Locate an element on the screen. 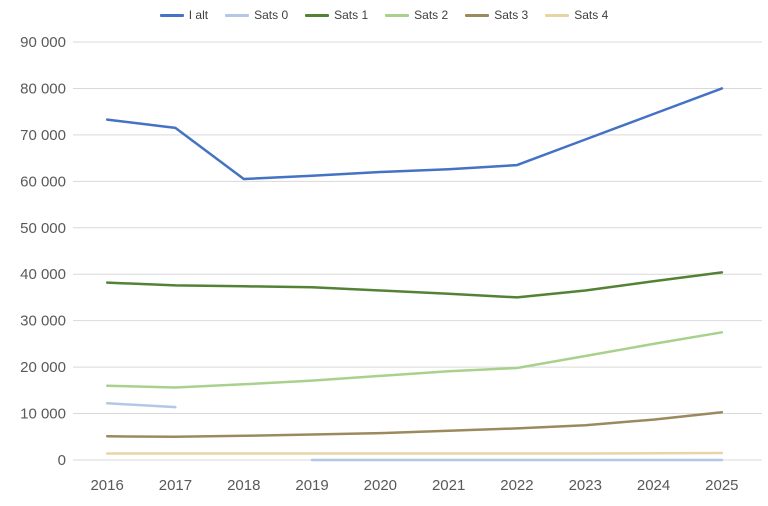  x-axis-tick-label: 2025 is located at coordinates (721, 485).